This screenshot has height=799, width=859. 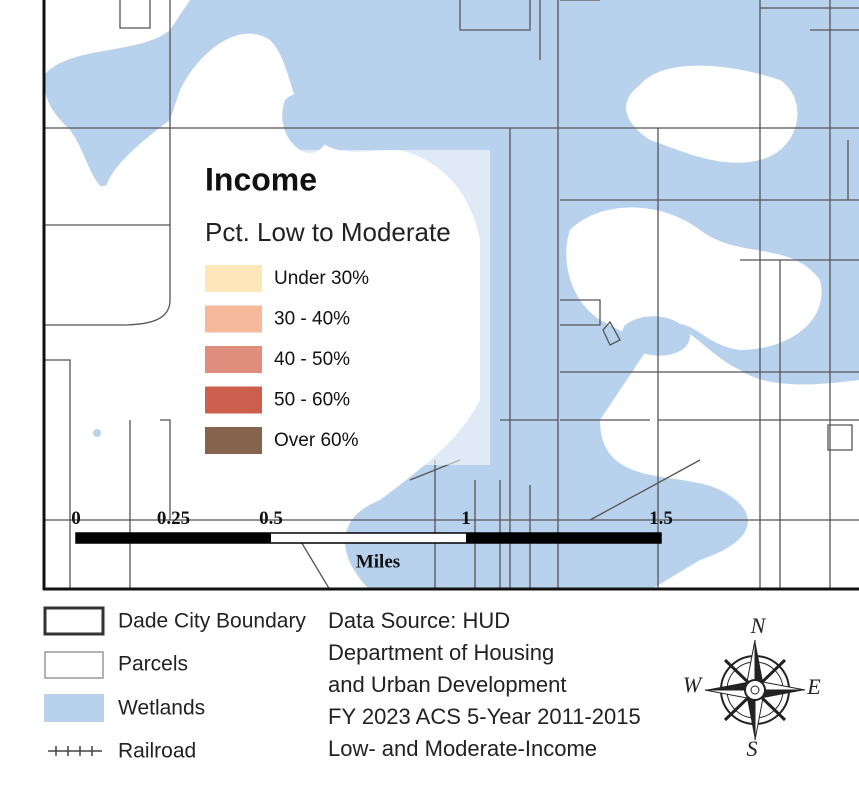 I want to click on compass-west: W, so click(x=693, y=684).